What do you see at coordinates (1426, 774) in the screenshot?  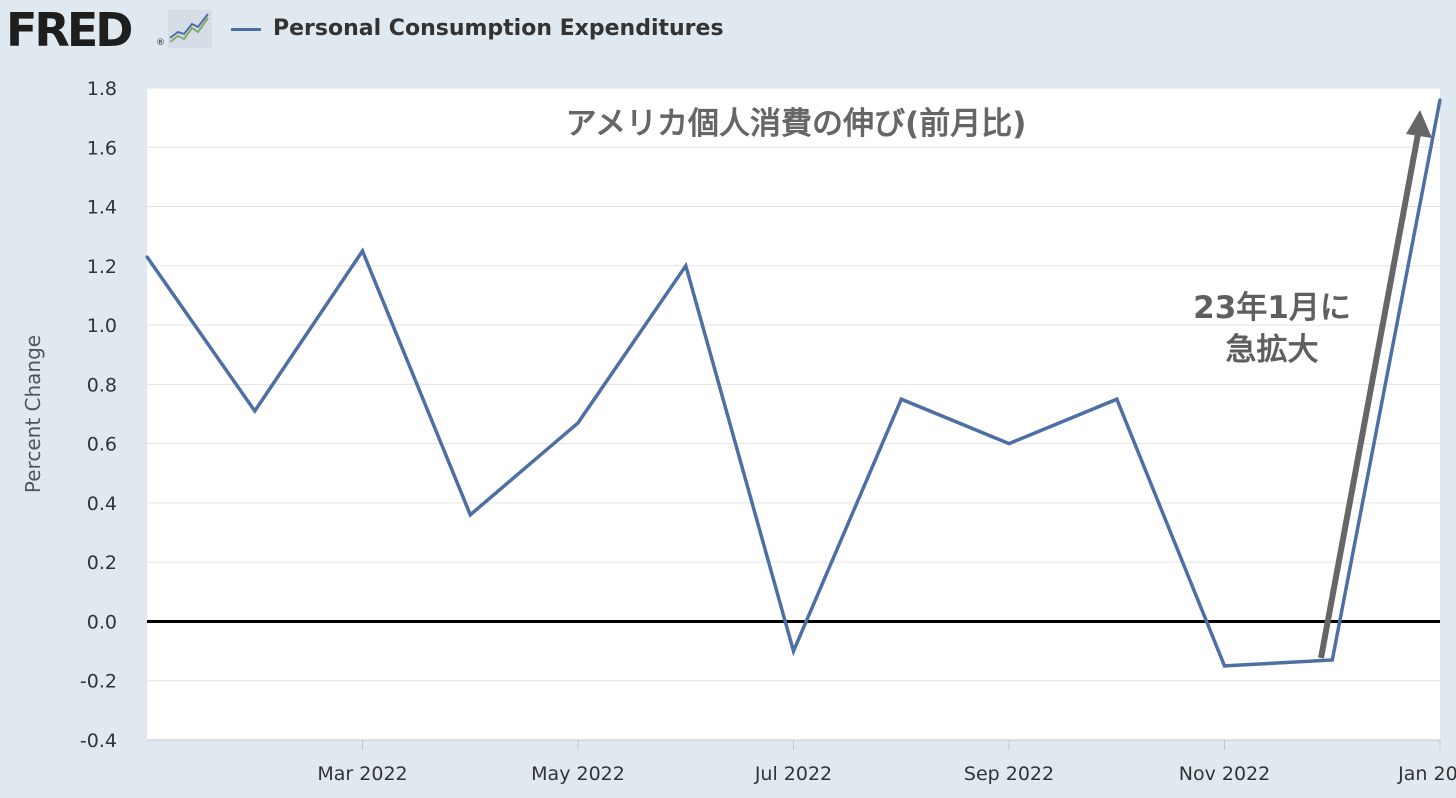 I see `x-tick-label: Jan 2023` at bounding box center [1426, 774].